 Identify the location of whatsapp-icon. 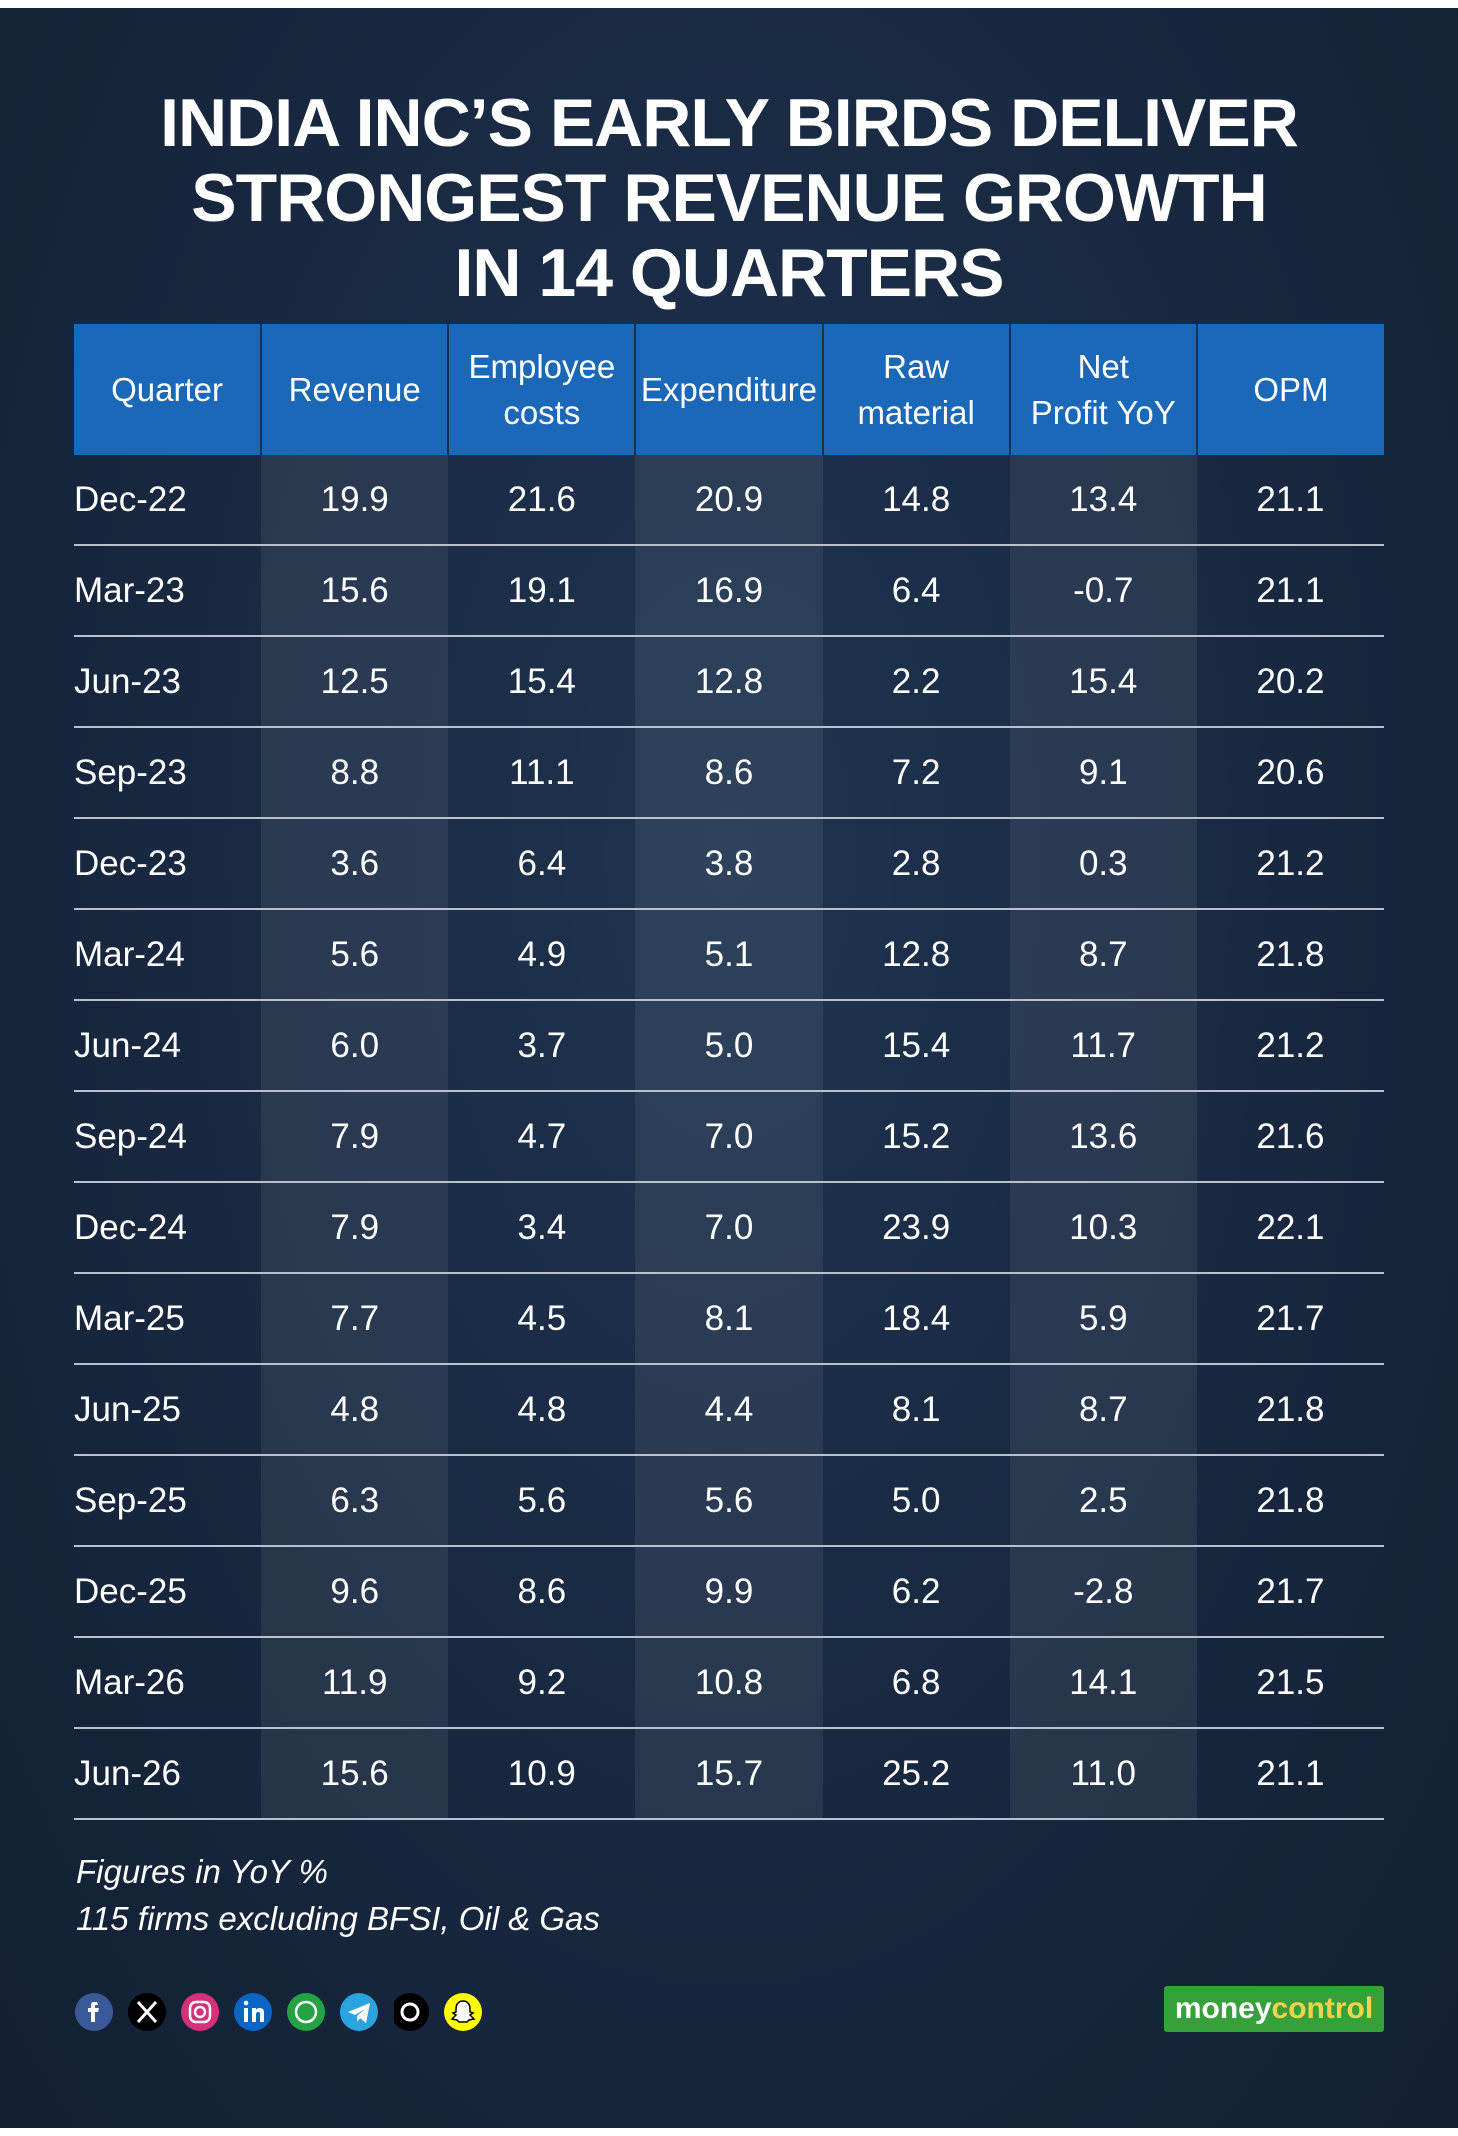
(306, 2012).